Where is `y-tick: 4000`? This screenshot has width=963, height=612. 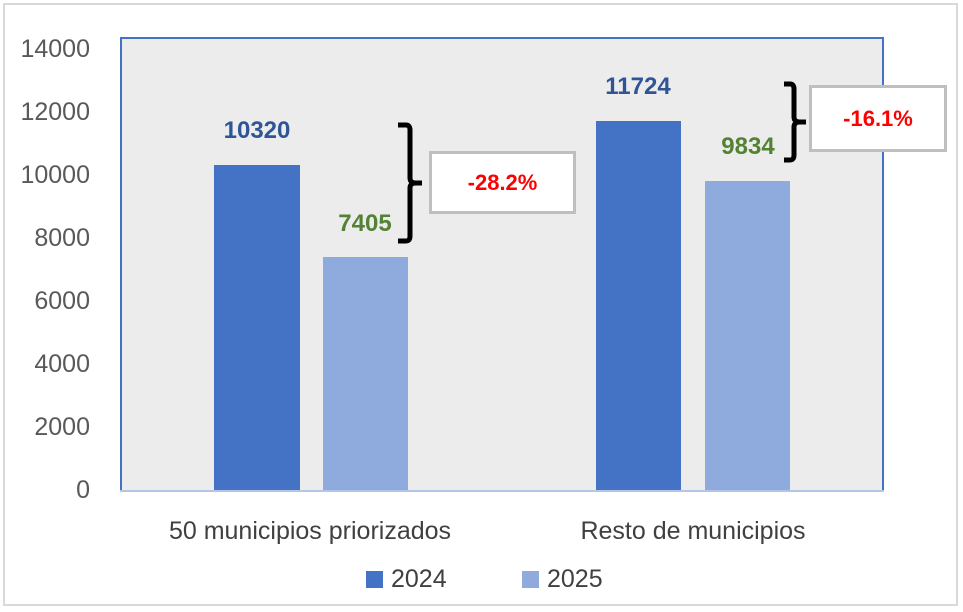 y-tick: 4000 is located at coordinates (62, 364).